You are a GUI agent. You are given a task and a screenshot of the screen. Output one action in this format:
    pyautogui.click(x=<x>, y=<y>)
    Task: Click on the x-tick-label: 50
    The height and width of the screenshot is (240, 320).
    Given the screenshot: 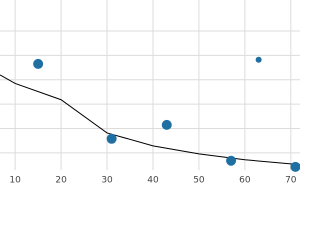 What is the action you would take?
    pyautogui.click(x=199, y=181)
    